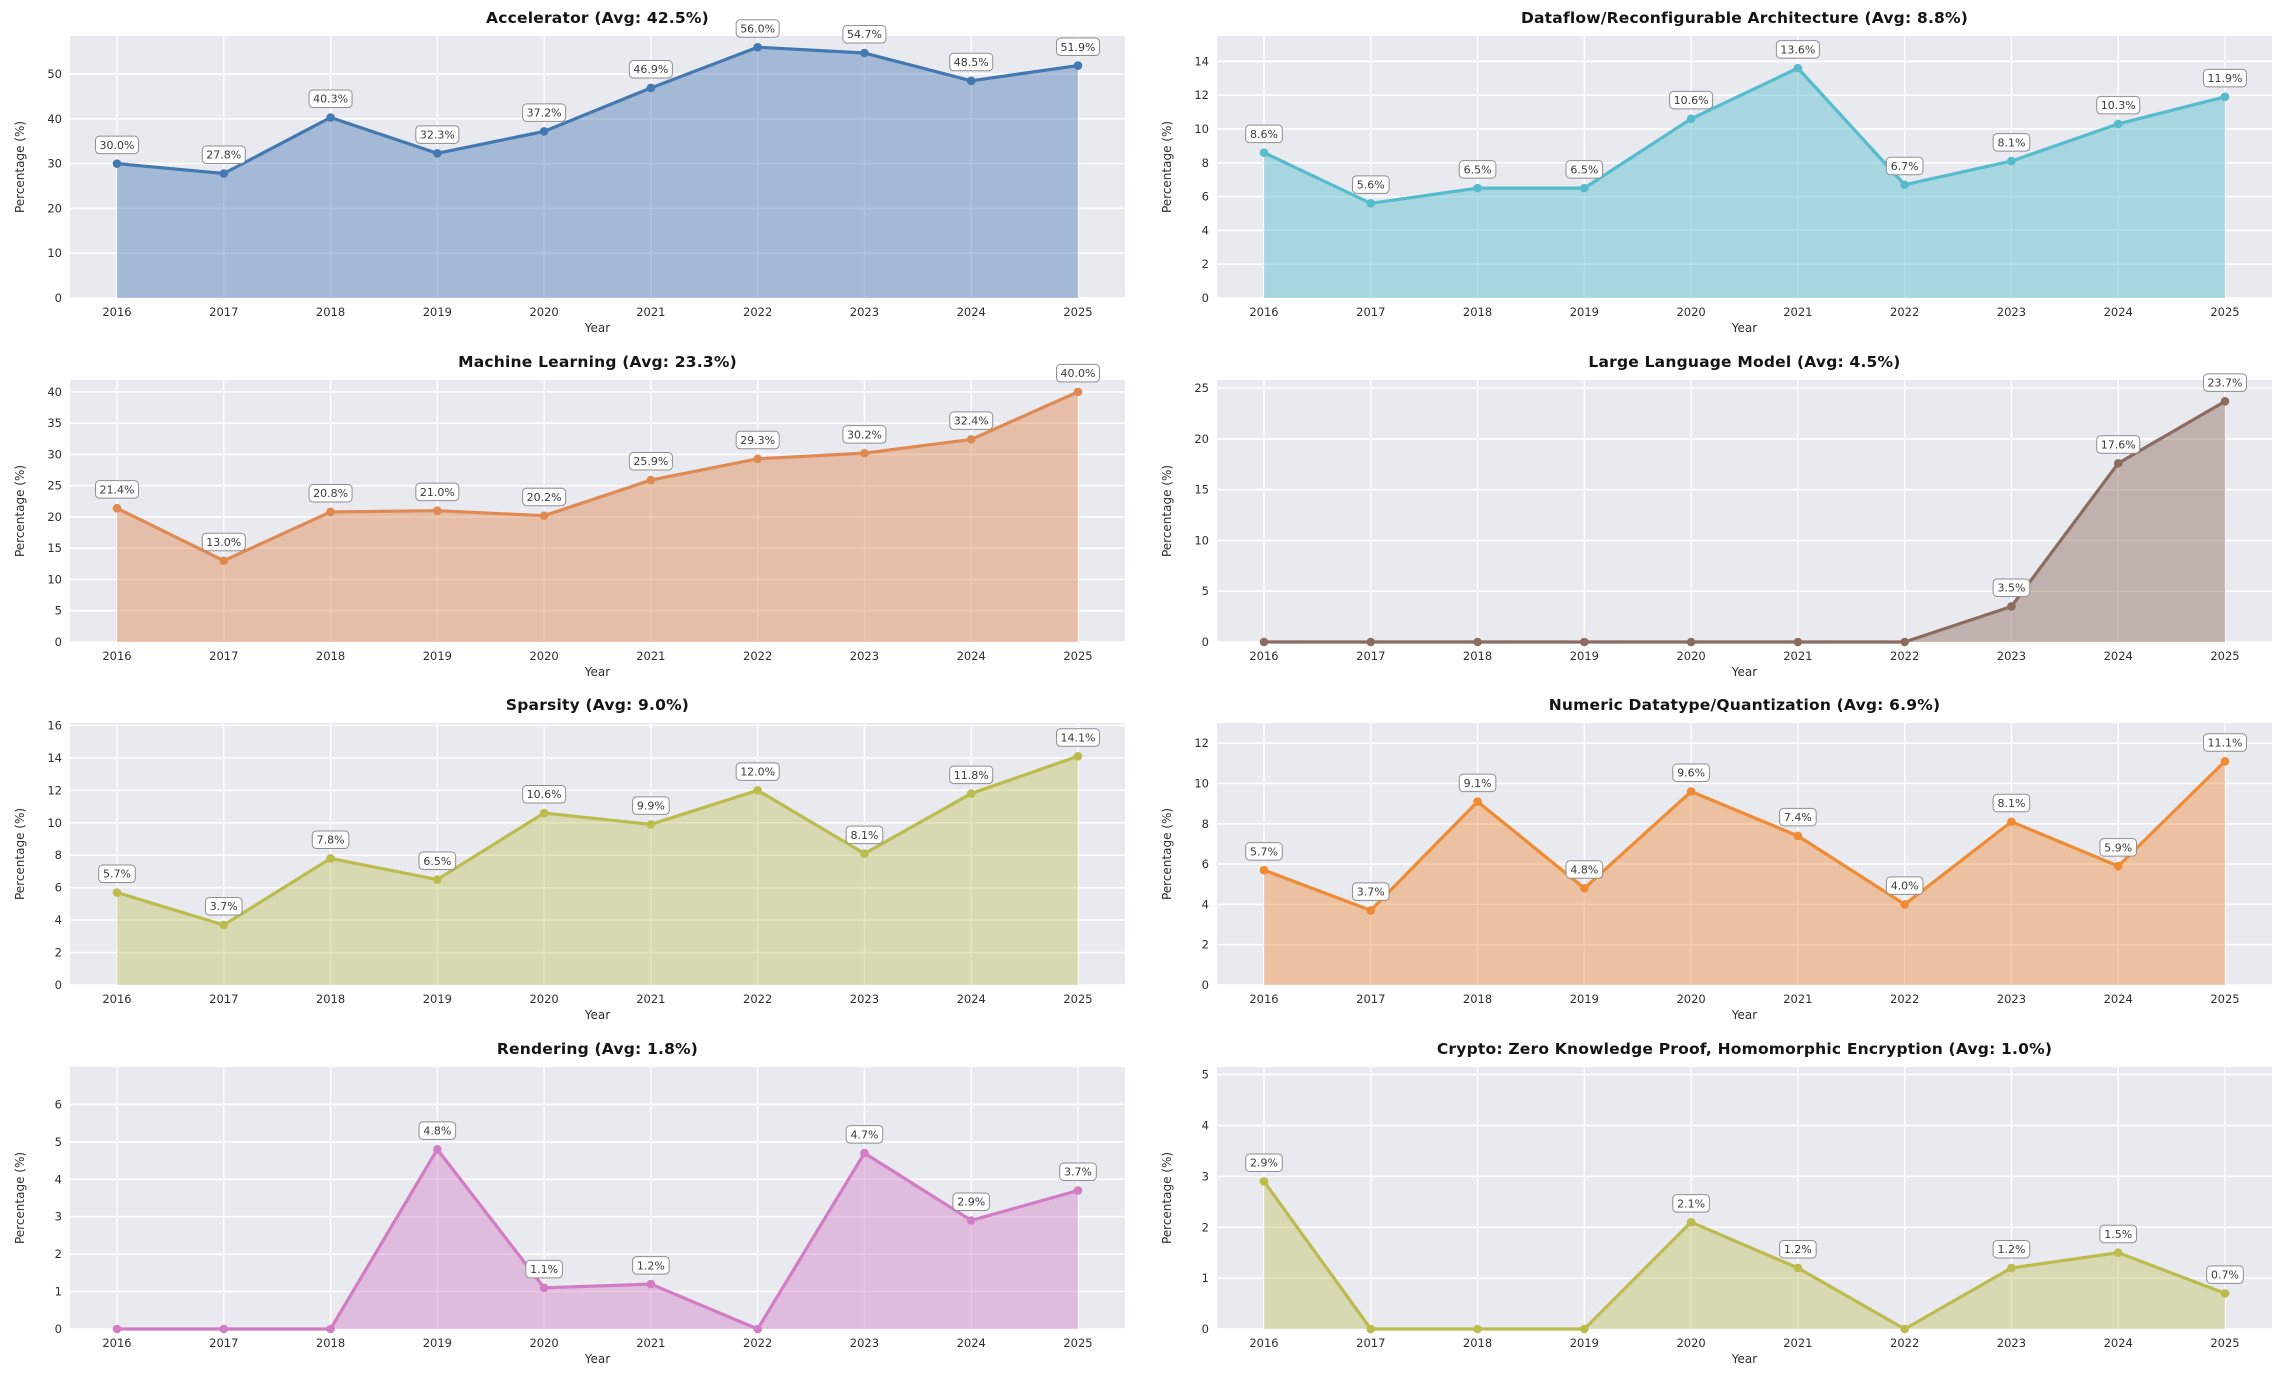 The width and height of the screenshot is (2294, 1374). Describe the element at coordinates (1797, 656) in the screenshot. I see `x-tick-label: 2021` at that location.